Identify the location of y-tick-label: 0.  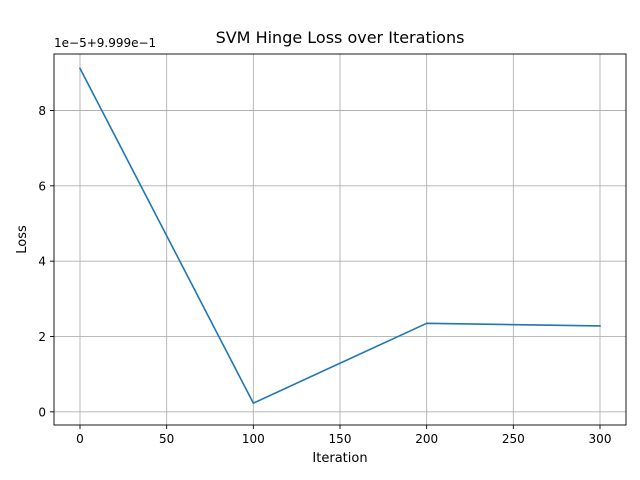
(42, 412).